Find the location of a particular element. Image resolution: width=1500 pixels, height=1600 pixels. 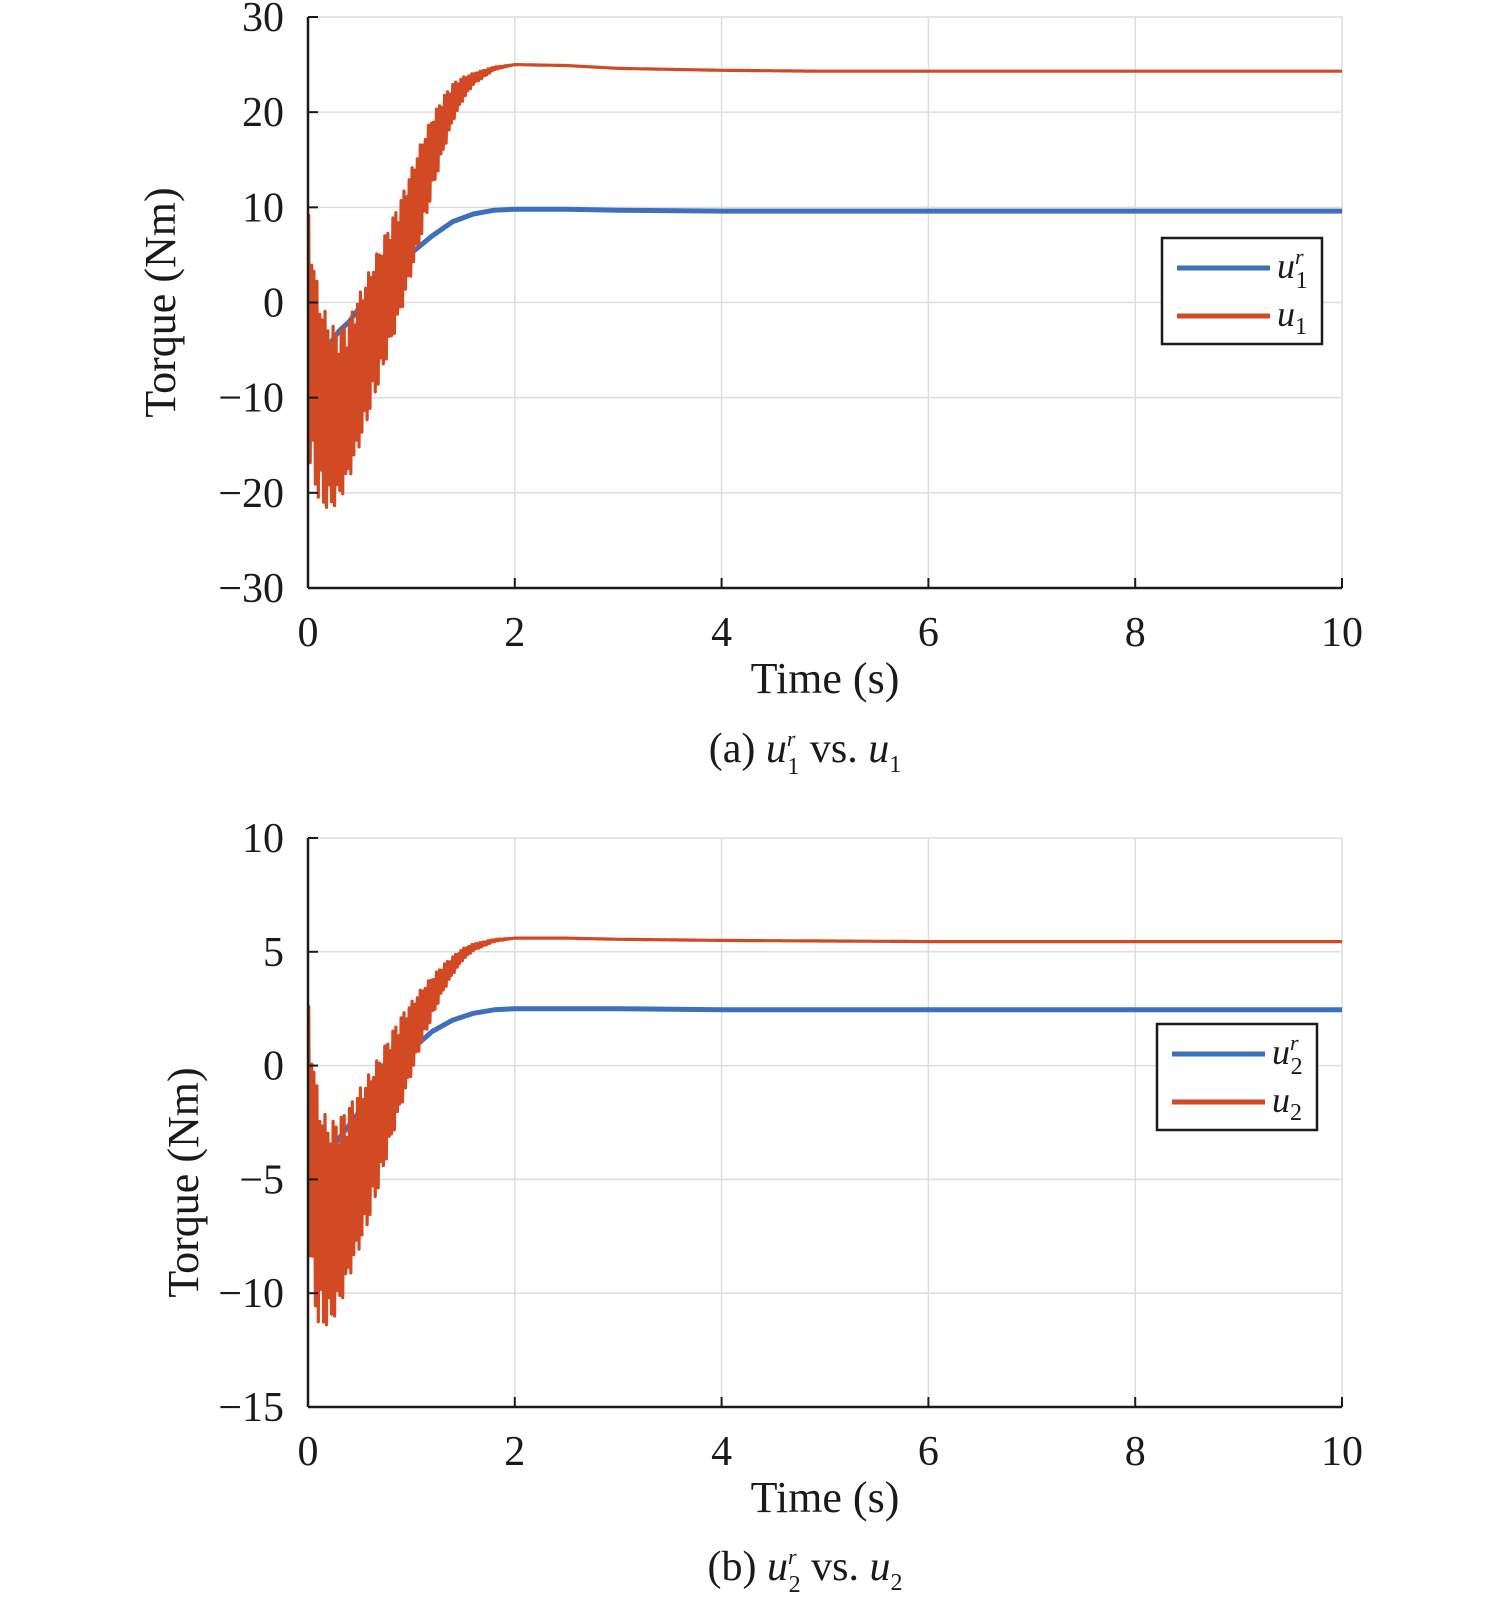

legend-label-u1: u1 is located at coordinates (1292, 317).